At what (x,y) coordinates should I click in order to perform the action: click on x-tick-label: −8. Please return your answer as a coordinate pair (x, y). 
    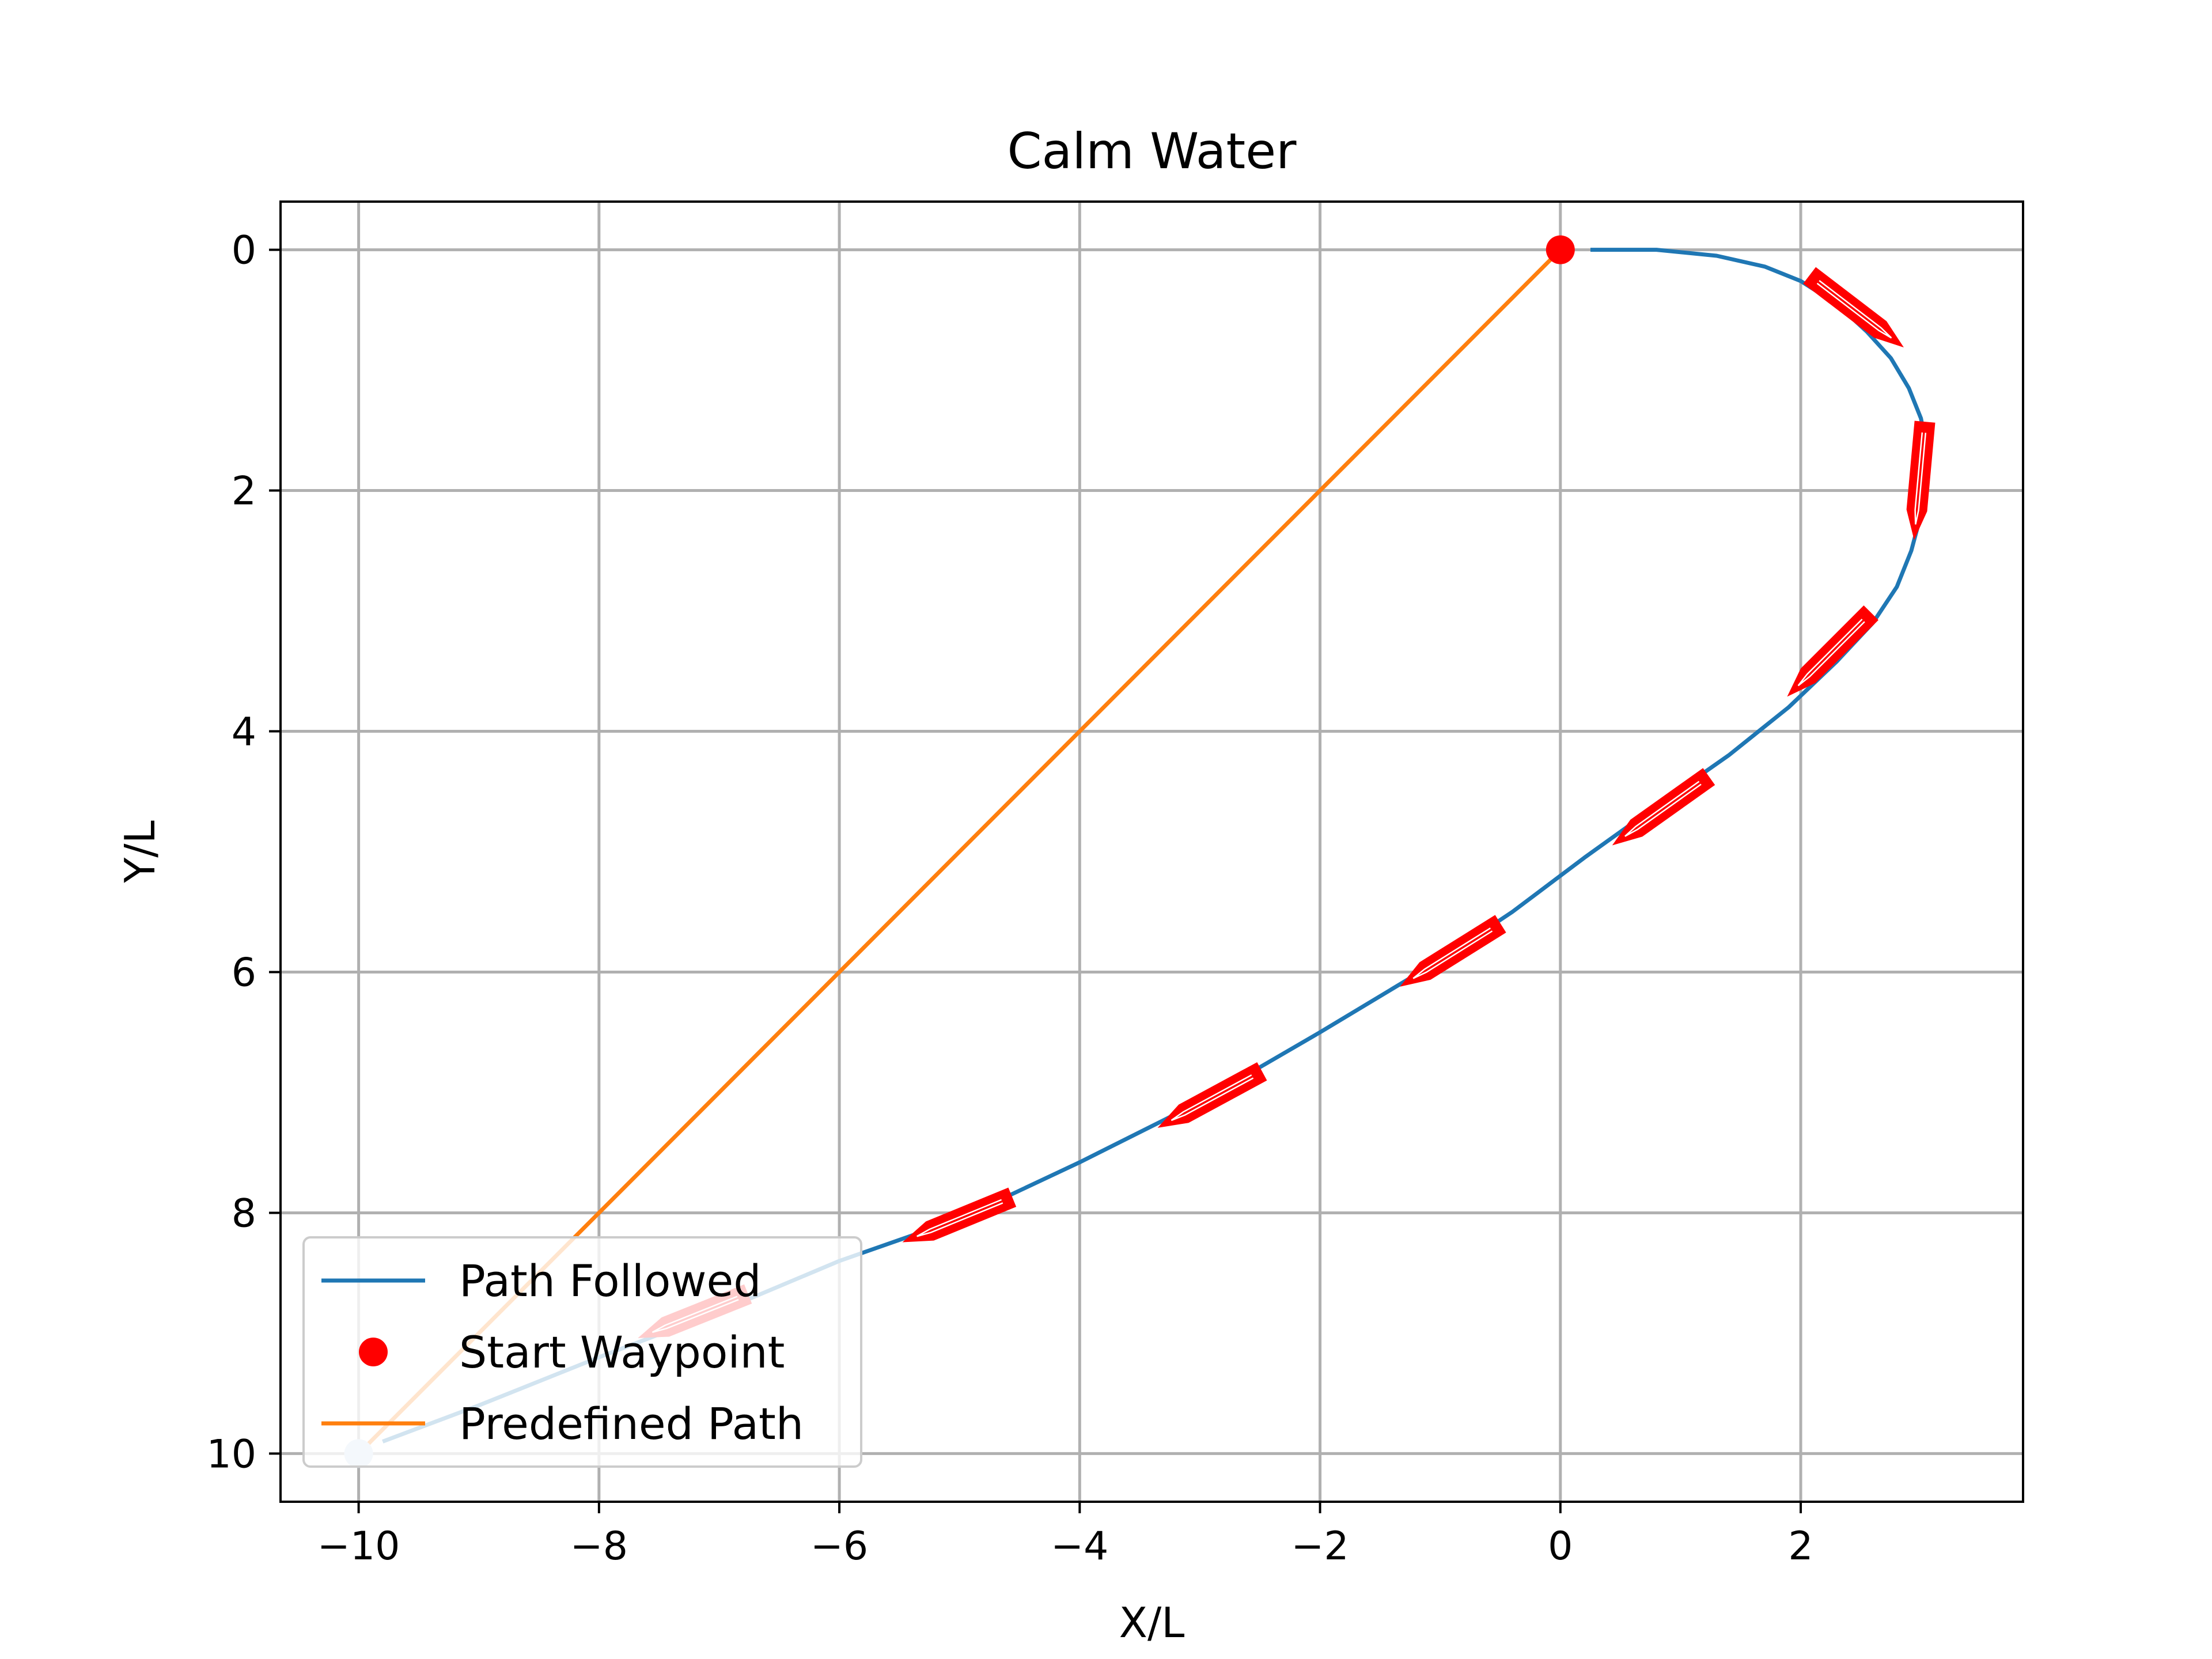
    Looking at the image, I should click on (599, 1546).